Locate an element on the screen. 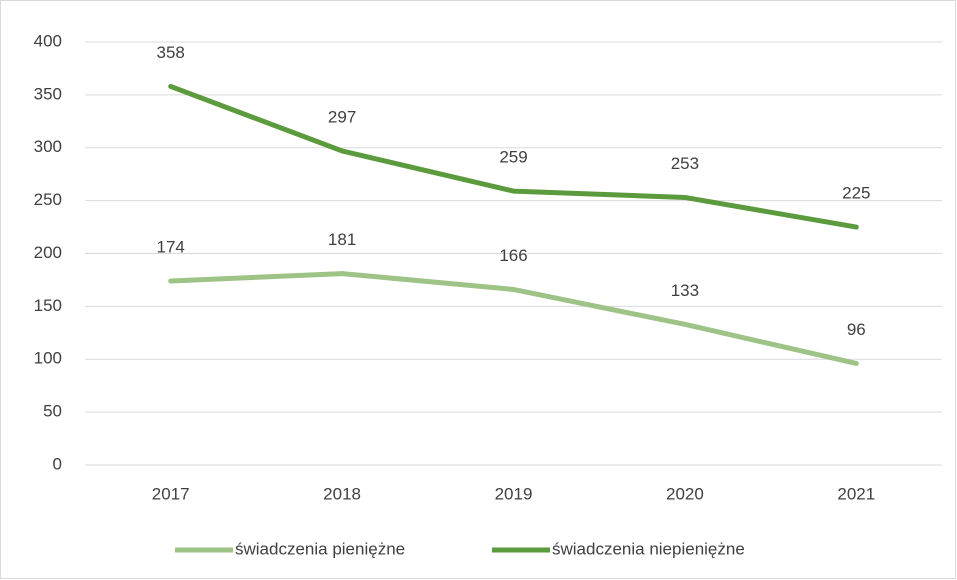  data-label: 259 is located at coordinates (513, 157).